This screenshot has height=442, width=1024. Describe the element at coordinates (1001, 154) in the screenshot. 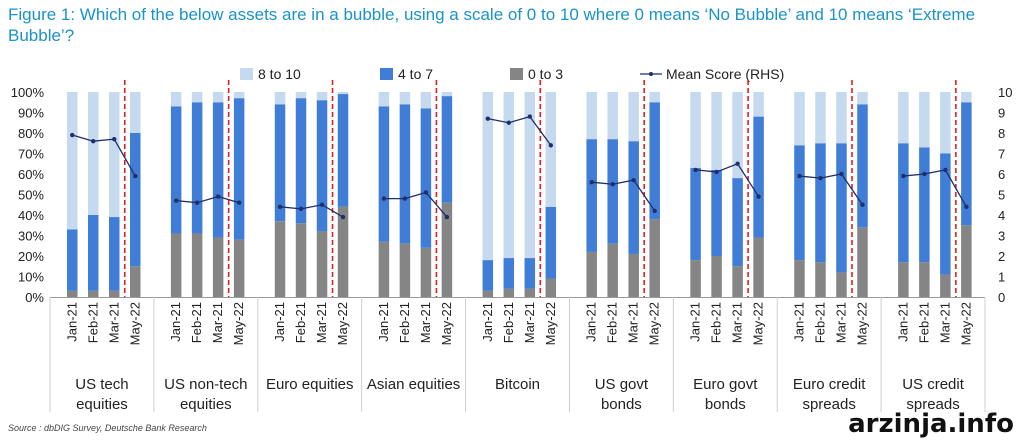

I see `right-axis-tick-label: 7` at that location.